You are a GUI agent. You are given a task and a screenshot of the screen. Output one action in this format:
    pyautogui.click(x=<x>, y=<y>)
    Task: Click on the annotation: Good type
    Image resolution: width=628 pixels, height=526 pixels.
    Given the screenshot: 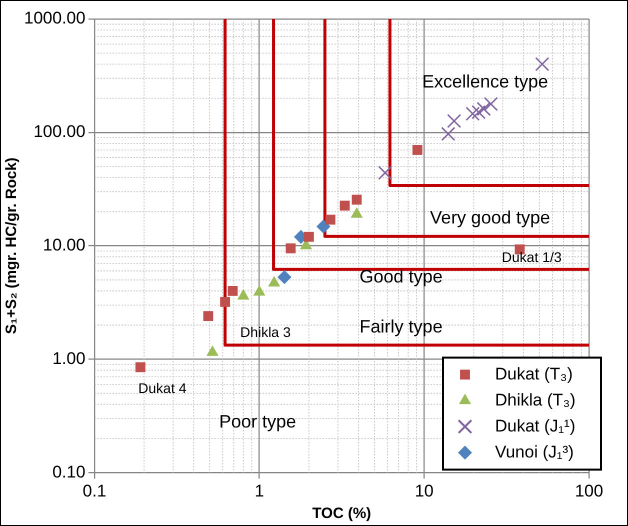 What is the action you would take?
    pyautogui.click(x=401, y=276)
    